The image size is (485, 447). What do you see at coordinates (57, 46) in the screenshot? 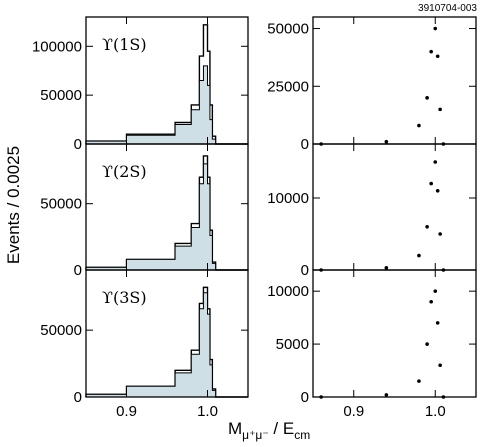
I see `y-tick-label: 100000` at bounding box center [57, 46].